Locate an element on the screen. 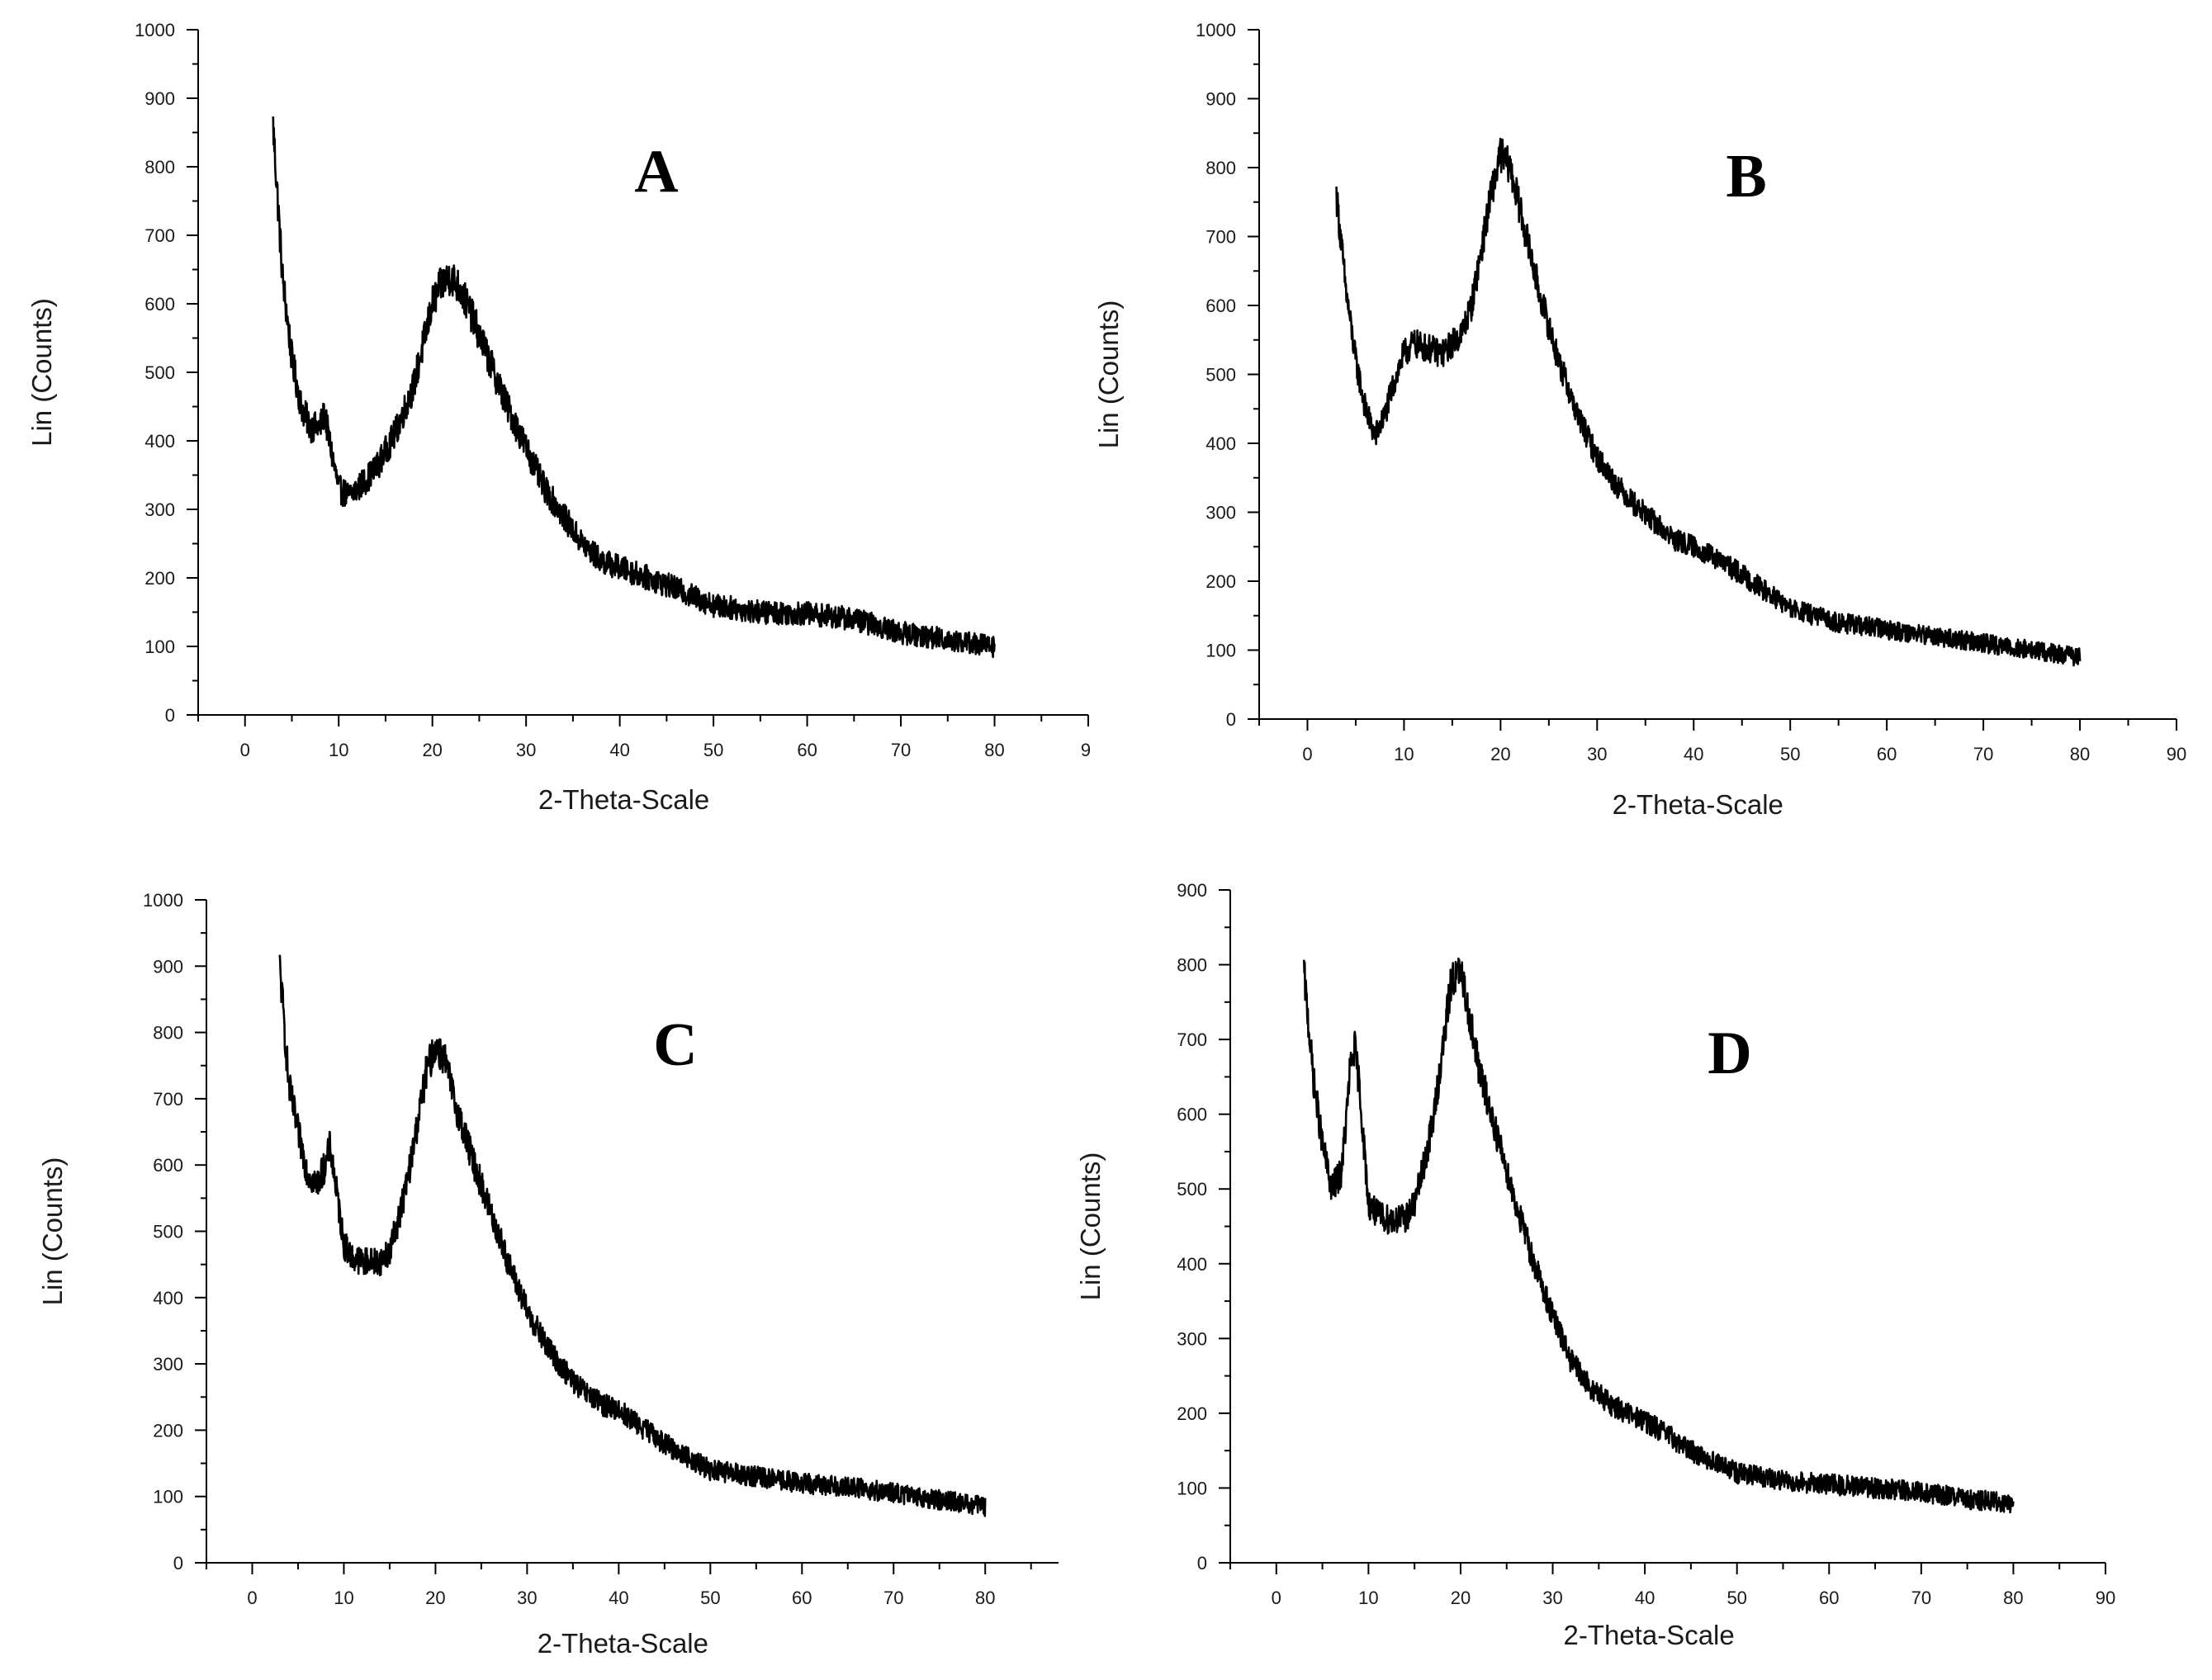 The image size is (2212, 1680). x-tick-label-clipped: 9 is located at coordinates (1086, 750).